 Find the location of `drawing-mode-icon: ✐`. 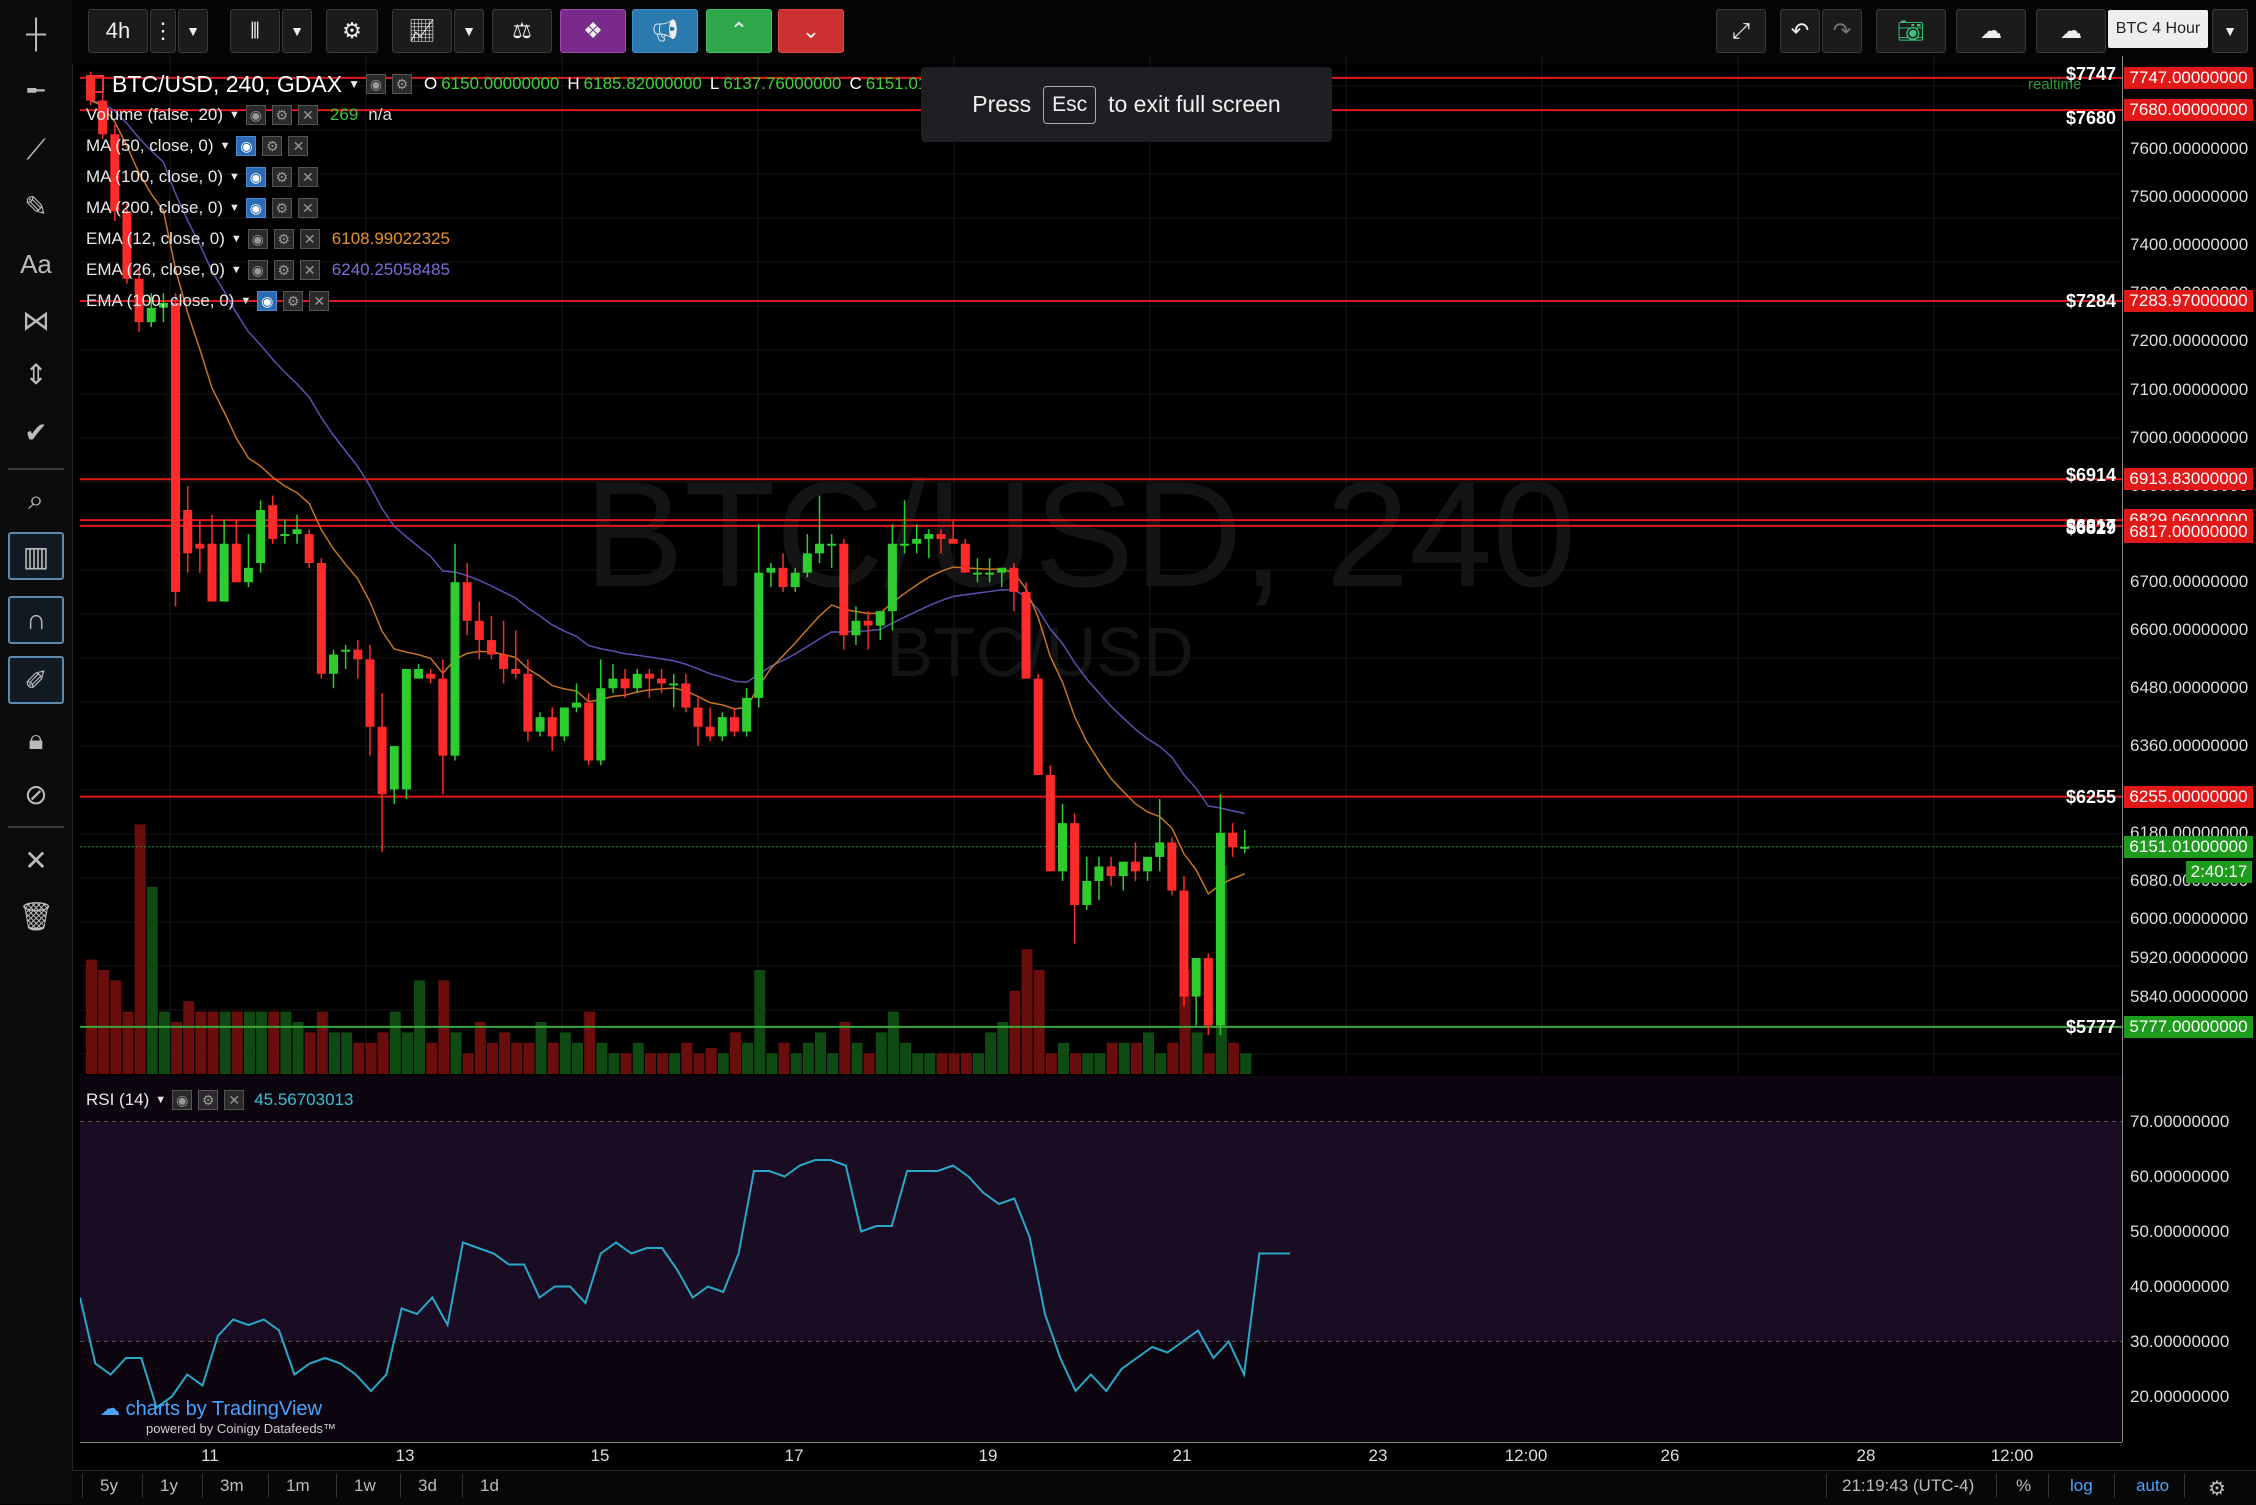

drawing-mode-icon: ✐ is located at coordinates (36, 680).